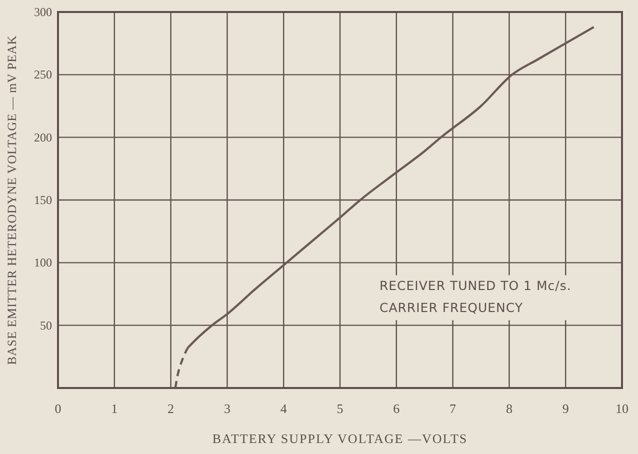  I want to click on x-tick-label: 3, so click(227, 408).